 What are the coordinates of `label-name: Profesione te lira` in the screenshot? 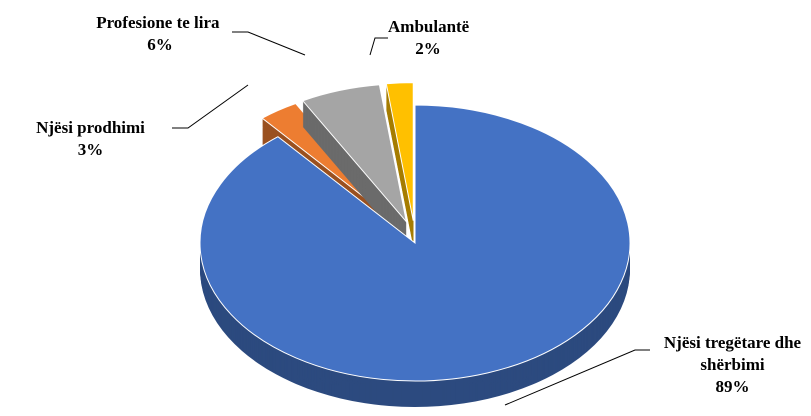 It's located at (158, 22).